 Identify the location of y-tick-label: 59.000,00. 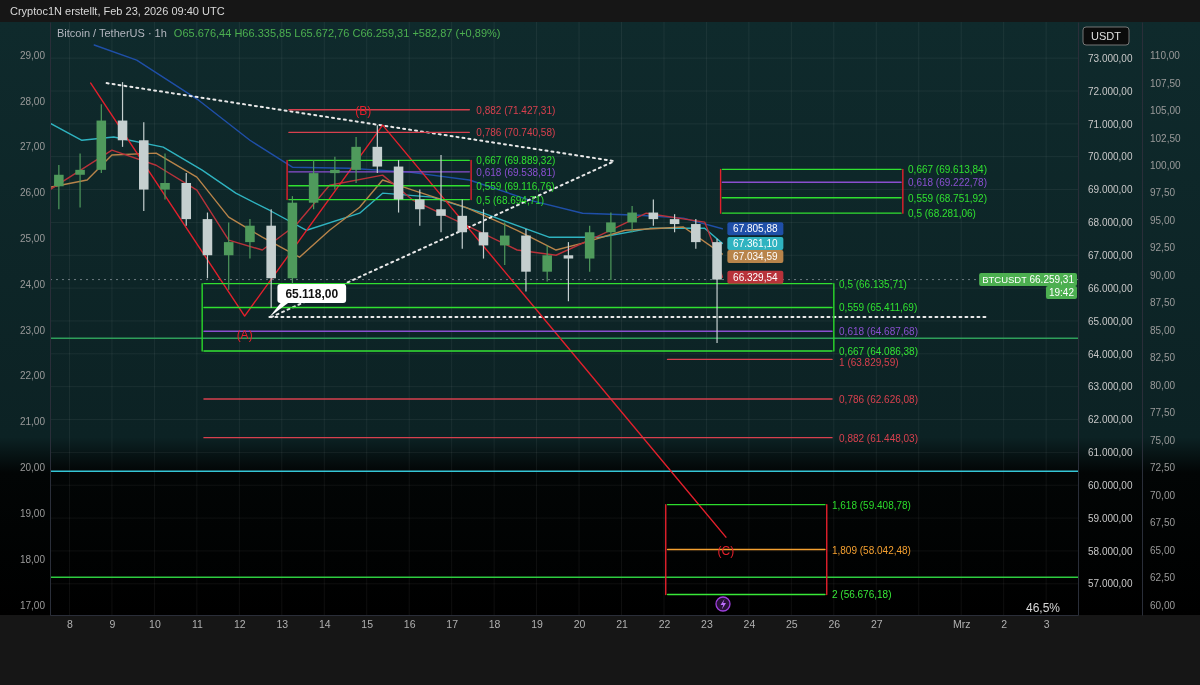
(1110, 518).